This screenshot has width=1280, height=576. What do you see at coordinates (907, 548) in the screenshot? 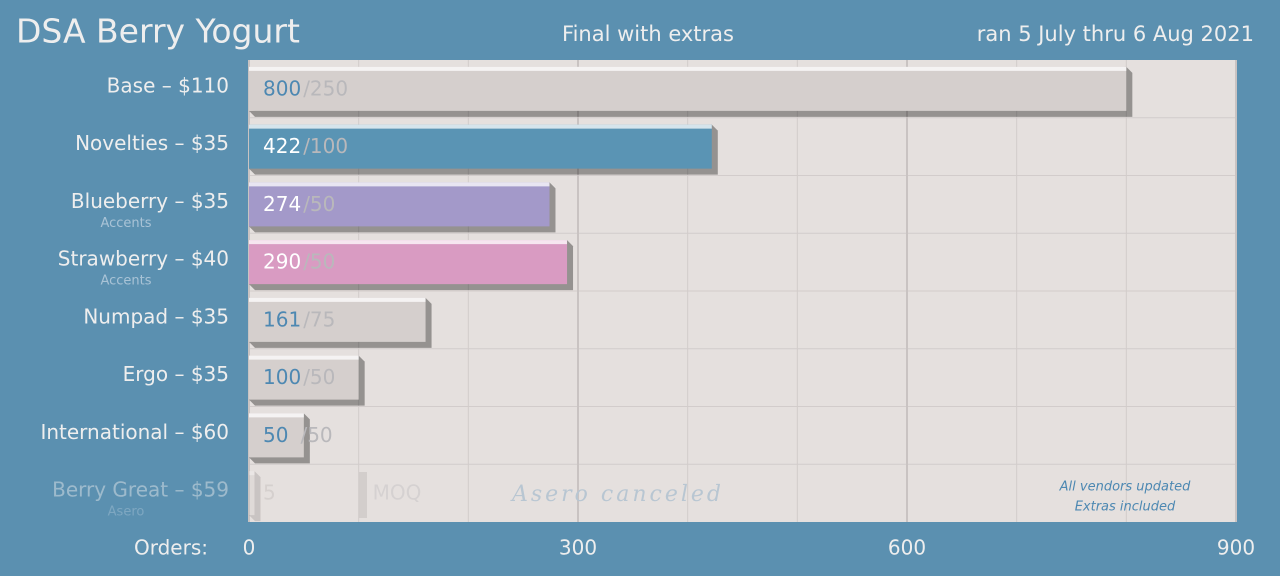
I see `x-tick-label: 600` at bounding box center [907, 548].